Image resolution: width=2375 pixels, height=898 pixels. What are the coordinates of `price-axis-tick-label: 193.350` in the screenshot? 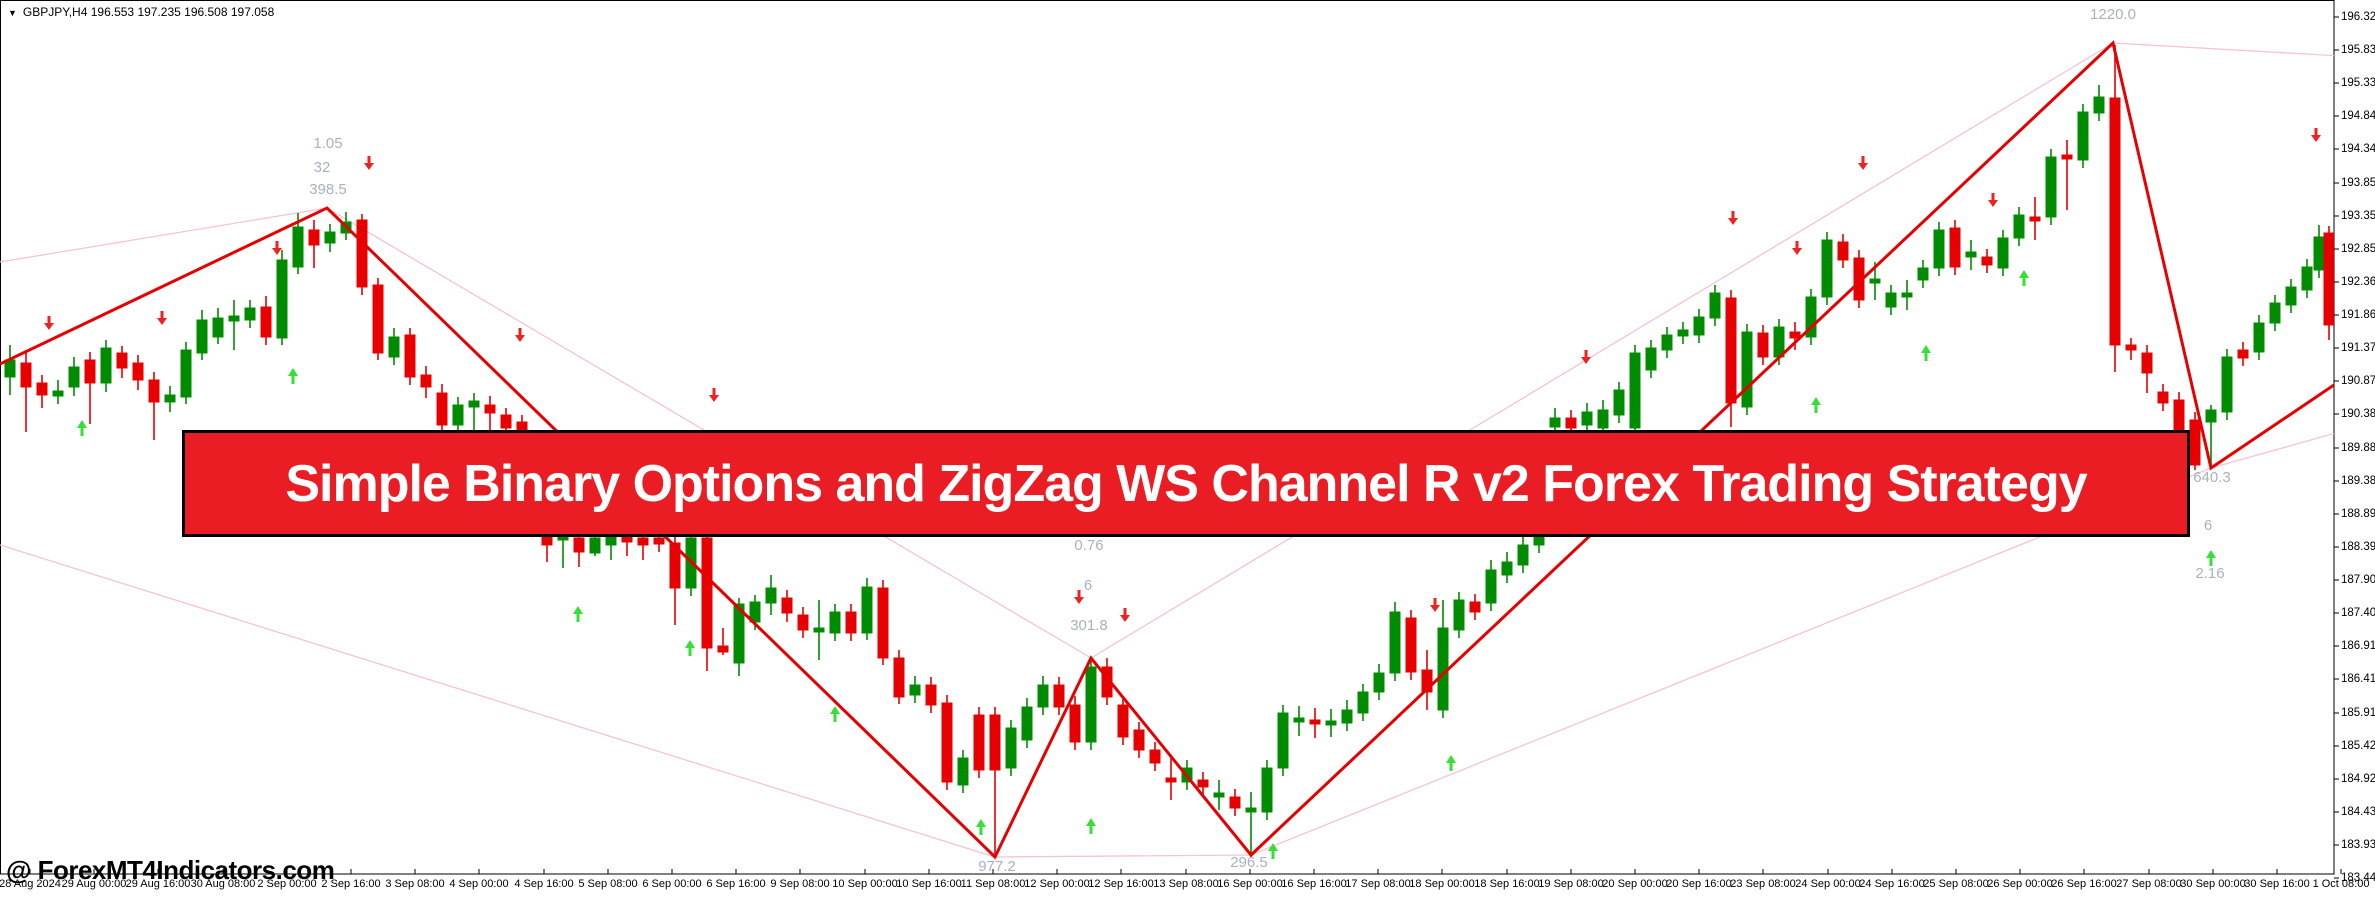 It's located at (2358, 216).